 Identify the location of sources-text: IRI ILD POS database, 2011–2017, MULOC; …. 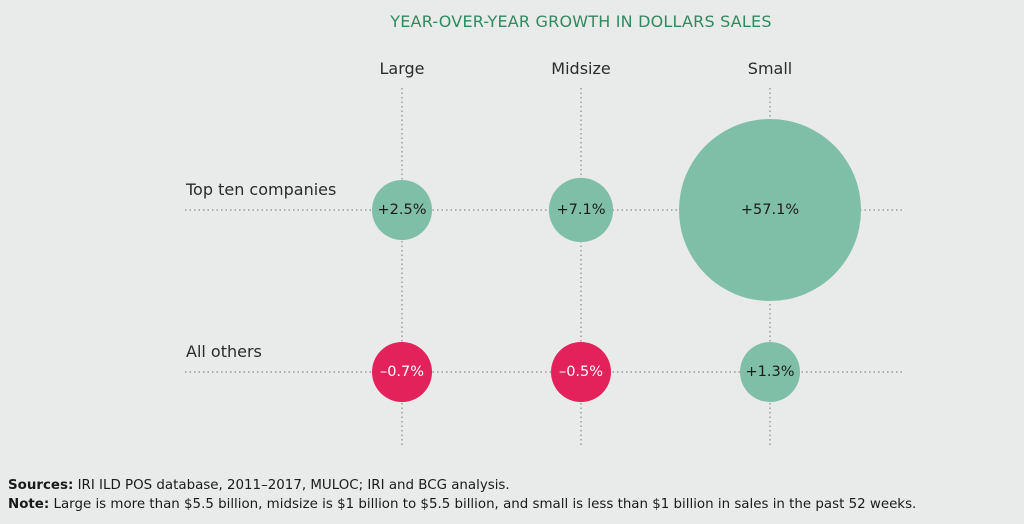
(293, 485).